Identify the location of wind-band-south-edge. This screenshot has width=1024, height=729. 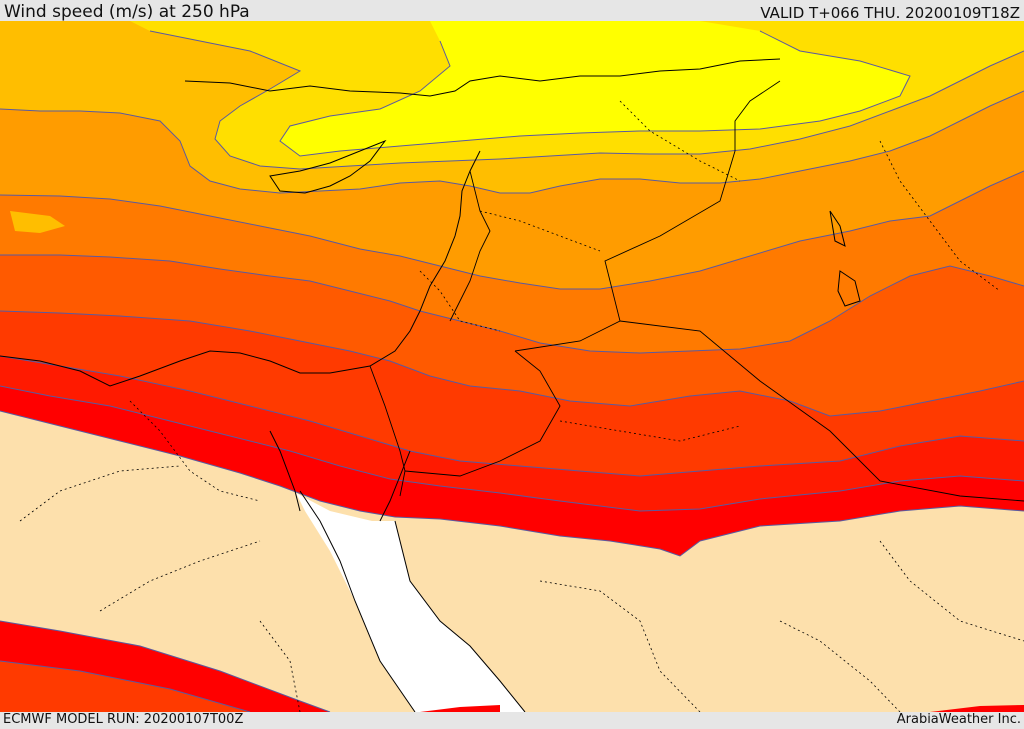
(722, 708).